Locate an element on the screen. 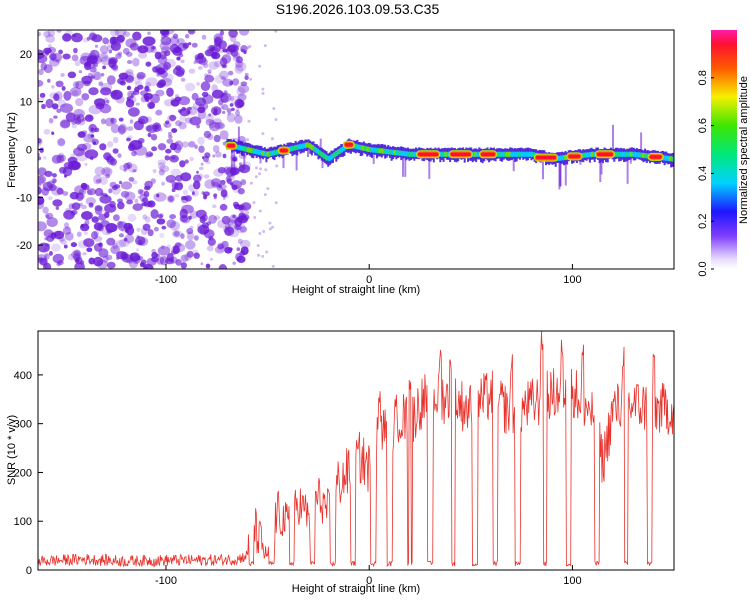  colorbar-gradient is located at coordinates (724, 149).